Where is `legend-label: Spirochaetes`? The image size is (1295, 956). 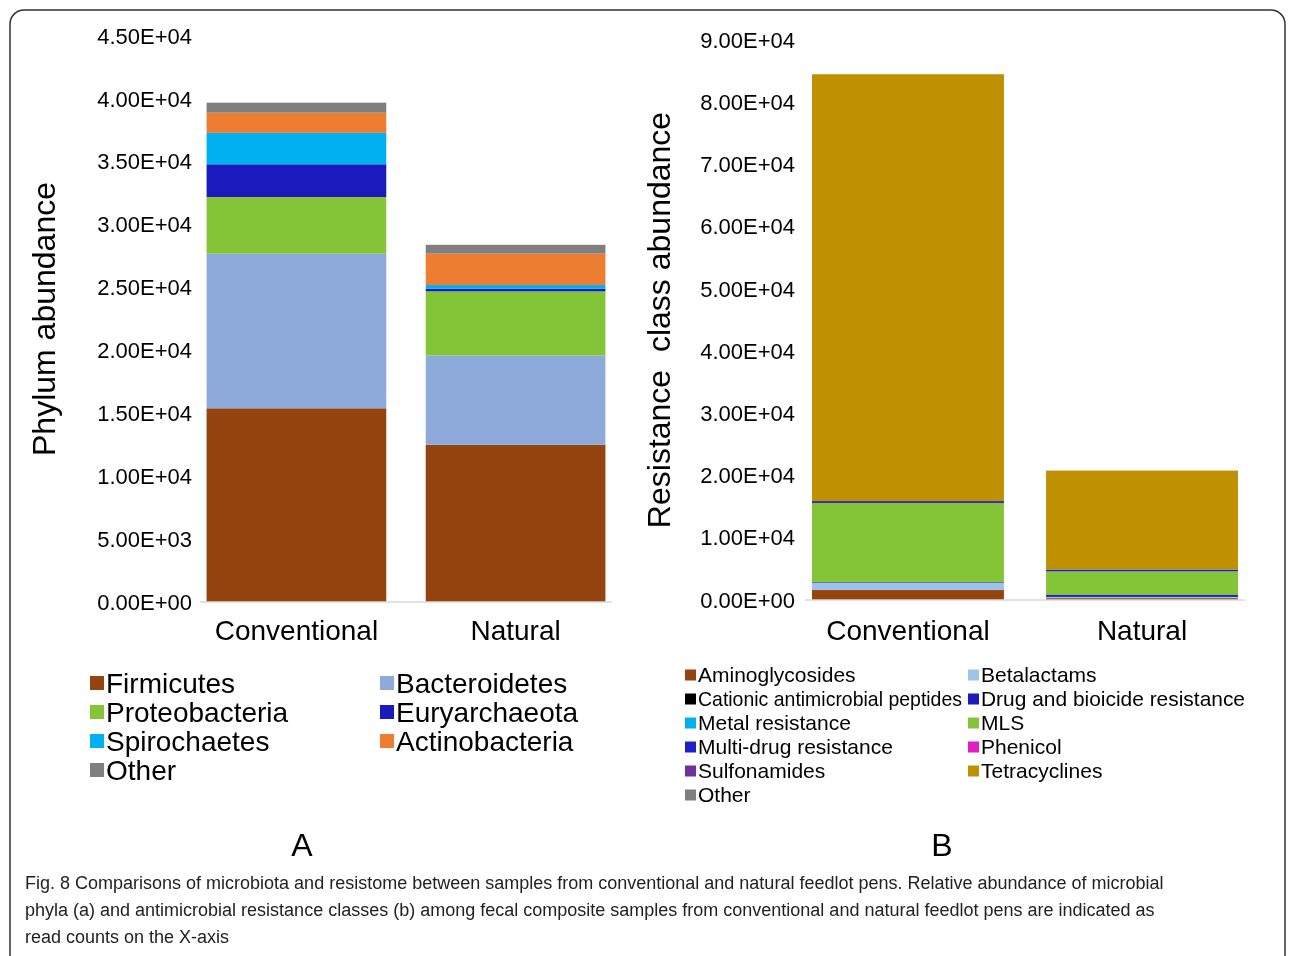 legend-label: Spirochaetes is located at coordinates (188, 741).